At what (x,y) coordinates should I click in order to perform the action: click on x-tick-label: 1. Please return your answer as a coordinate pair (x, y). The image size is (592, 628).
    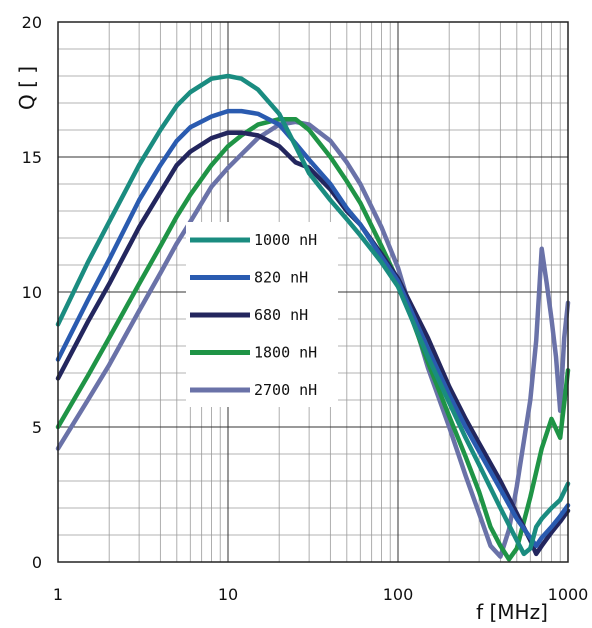
    Looking at the image, I should click on (58, 594).